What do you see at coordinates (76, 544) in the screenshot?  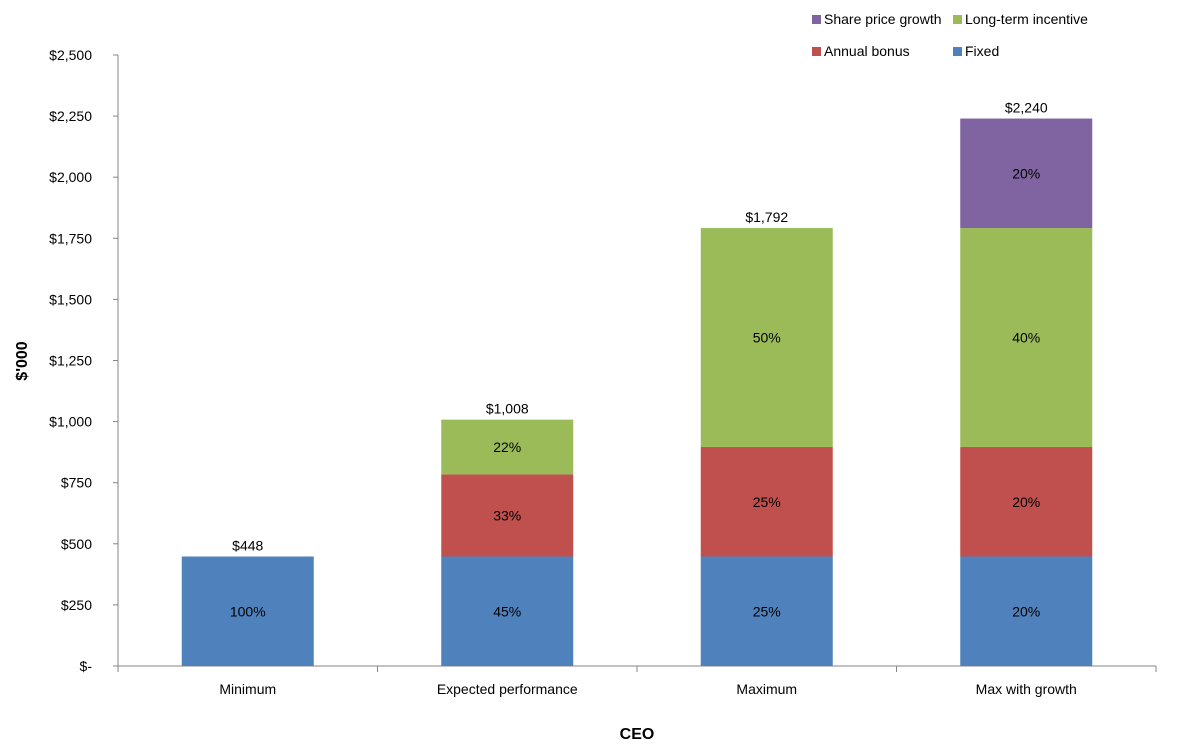 I see `y-tick-label: $500` at bounding box center [76, 544].